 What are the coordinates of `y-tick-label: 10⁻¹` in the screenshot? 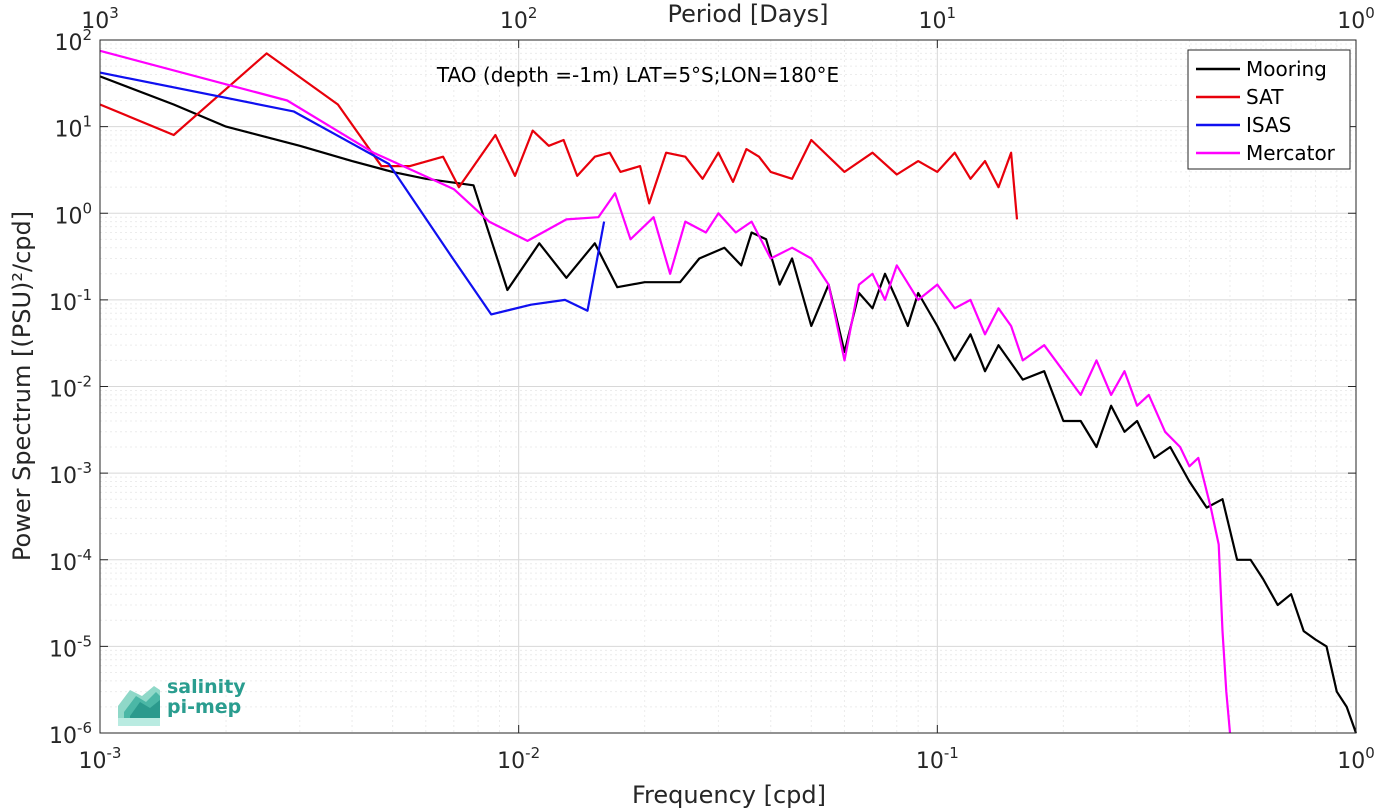 It's located at (70, 301).